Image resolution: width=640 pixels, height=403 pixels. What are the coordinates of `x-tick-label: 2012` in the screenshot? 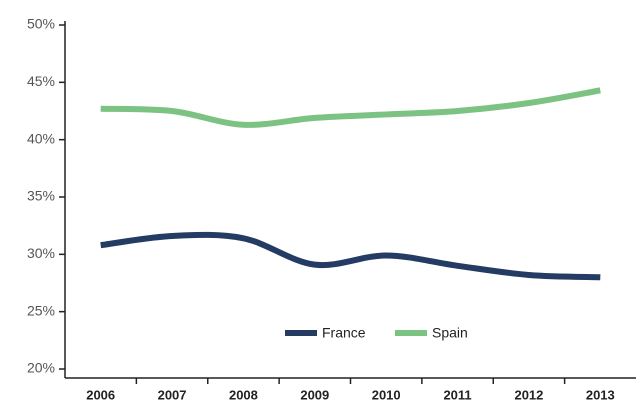 It's located at (528, 394).